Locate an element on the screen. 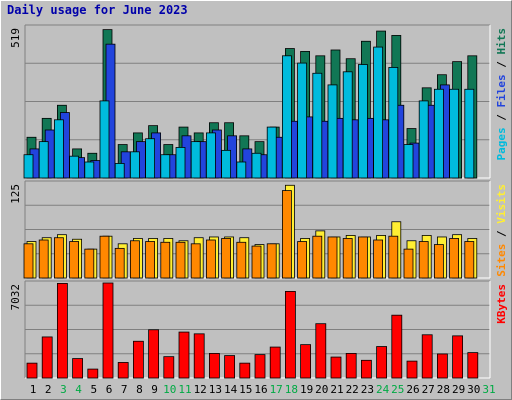 This screenshot has width=512, height=400. x-tick-label-day-16: 16 is located at coordinates (260, 389).